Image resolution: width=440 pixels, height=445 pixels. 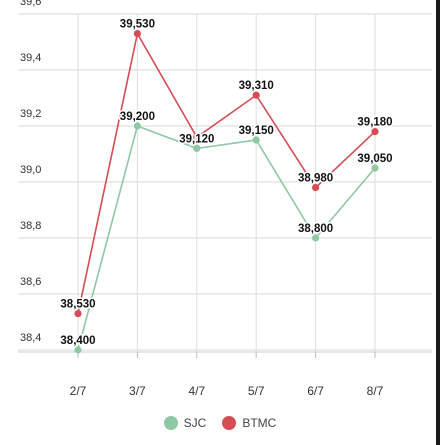 I want to click on y-tick-label: 39,4, so click(x=30, y=58).